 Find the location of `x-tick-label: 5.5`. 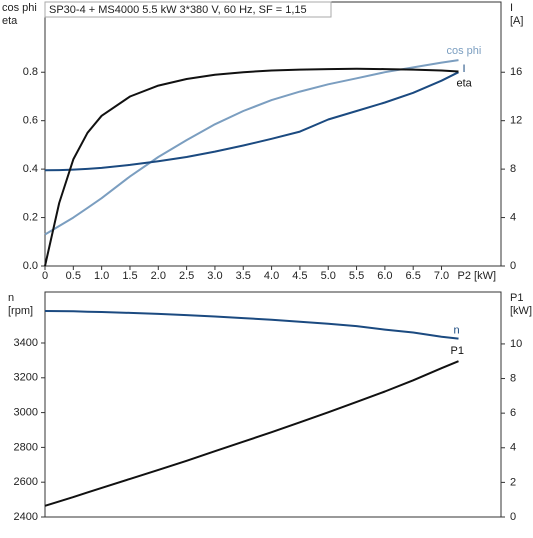

x-tick-label: 5.5 is located at coordinates (356, 276).